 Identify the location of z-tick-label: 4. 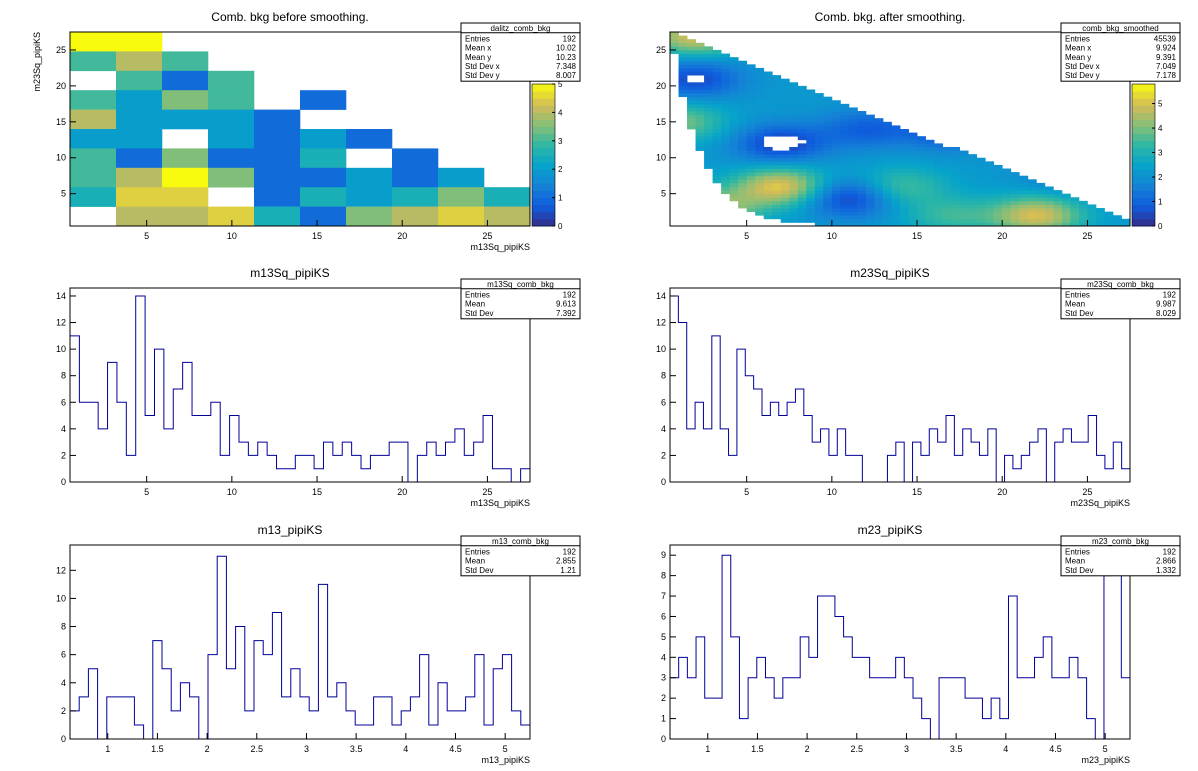
(560, 112).